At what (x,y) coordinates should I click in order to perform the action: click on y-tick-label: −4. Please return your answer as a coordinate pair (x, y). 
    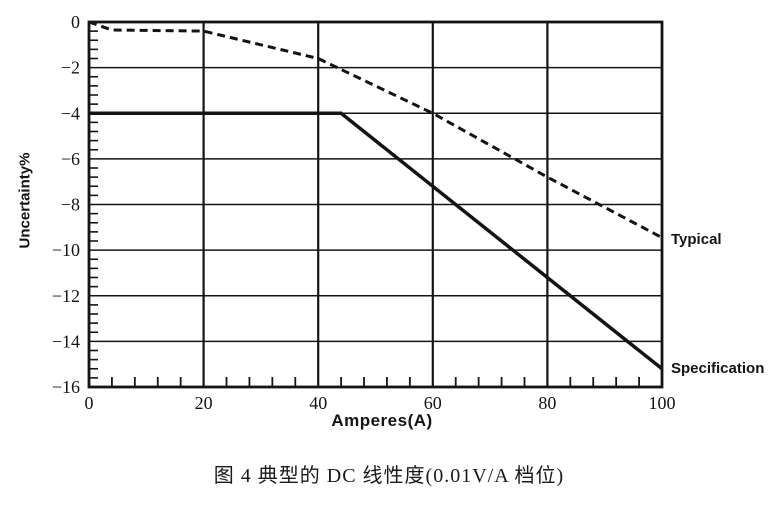
    Looking at the image, I should click on (70, 113).